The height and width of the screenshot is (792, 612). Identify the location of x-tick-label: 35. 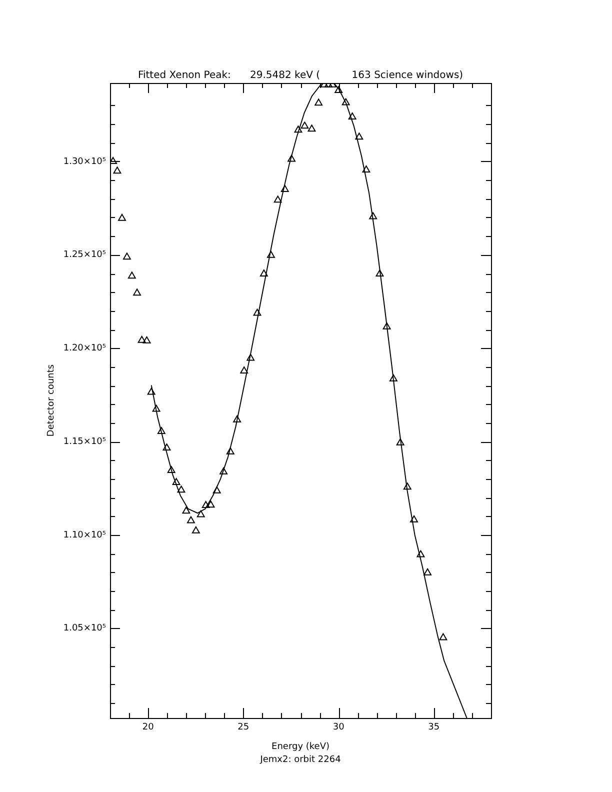
(434, 727).